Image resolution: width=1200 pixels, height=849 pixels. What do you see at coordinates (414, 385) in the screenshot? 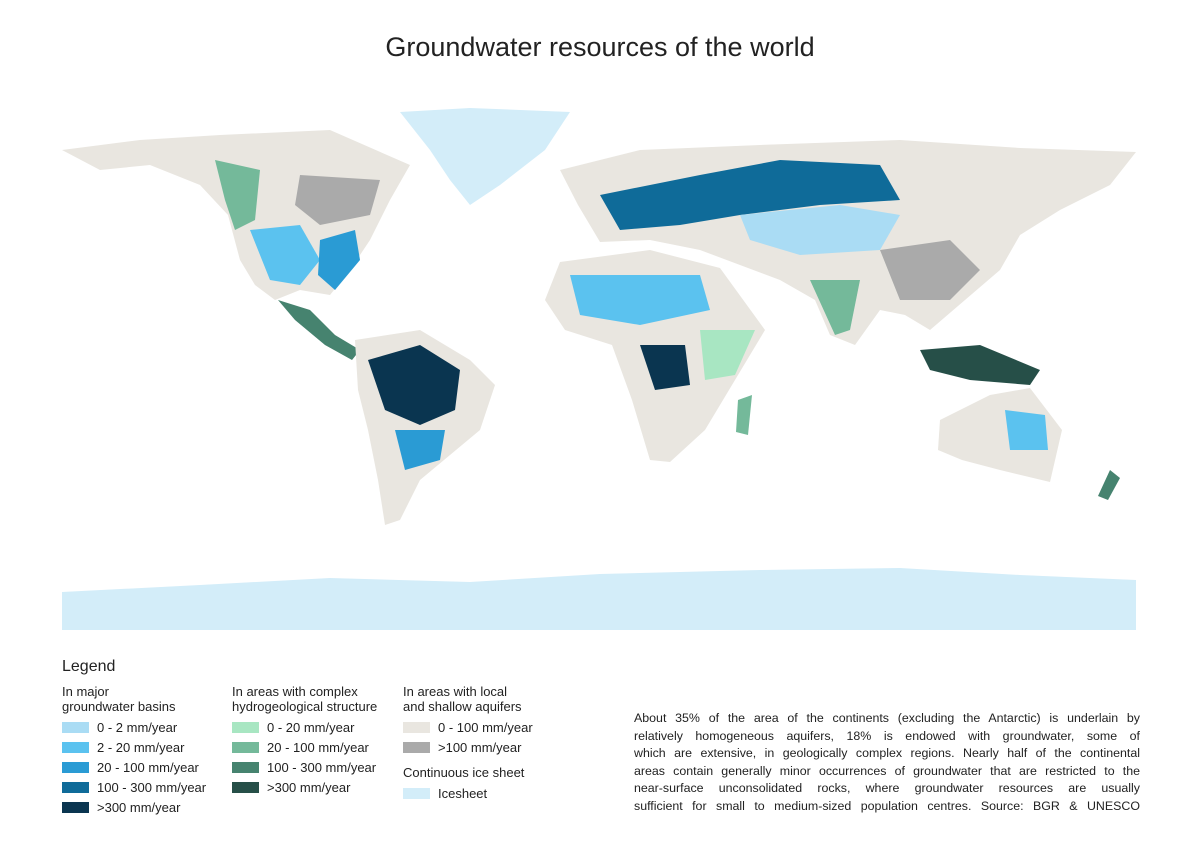
I see `amazon` at bounding box center [414, 385].